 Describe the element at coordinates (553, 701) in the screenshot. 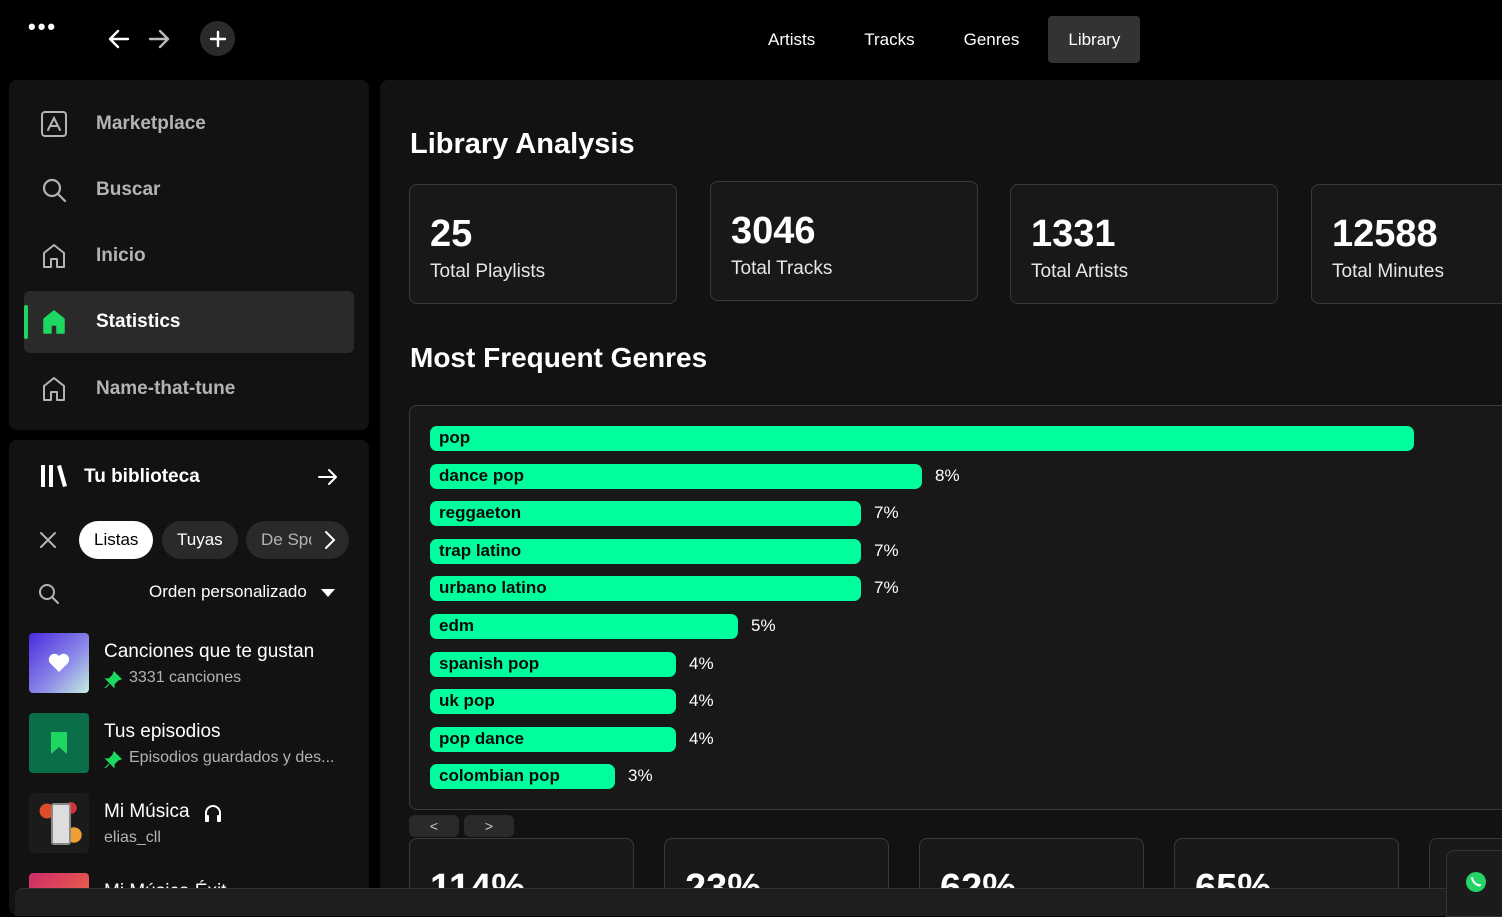

I see `chart-bar: uk pop` at that location.